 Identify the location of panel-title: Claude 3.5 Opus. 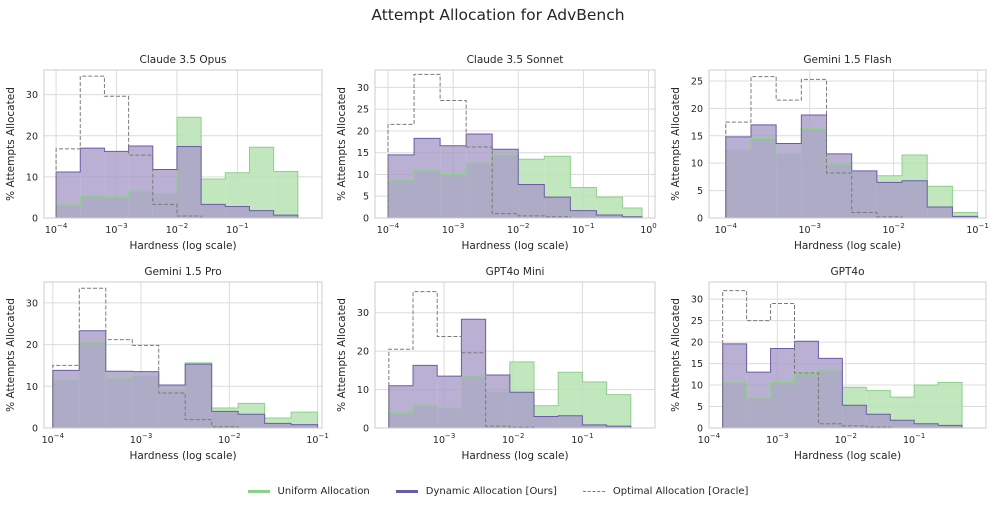
(183, 60).